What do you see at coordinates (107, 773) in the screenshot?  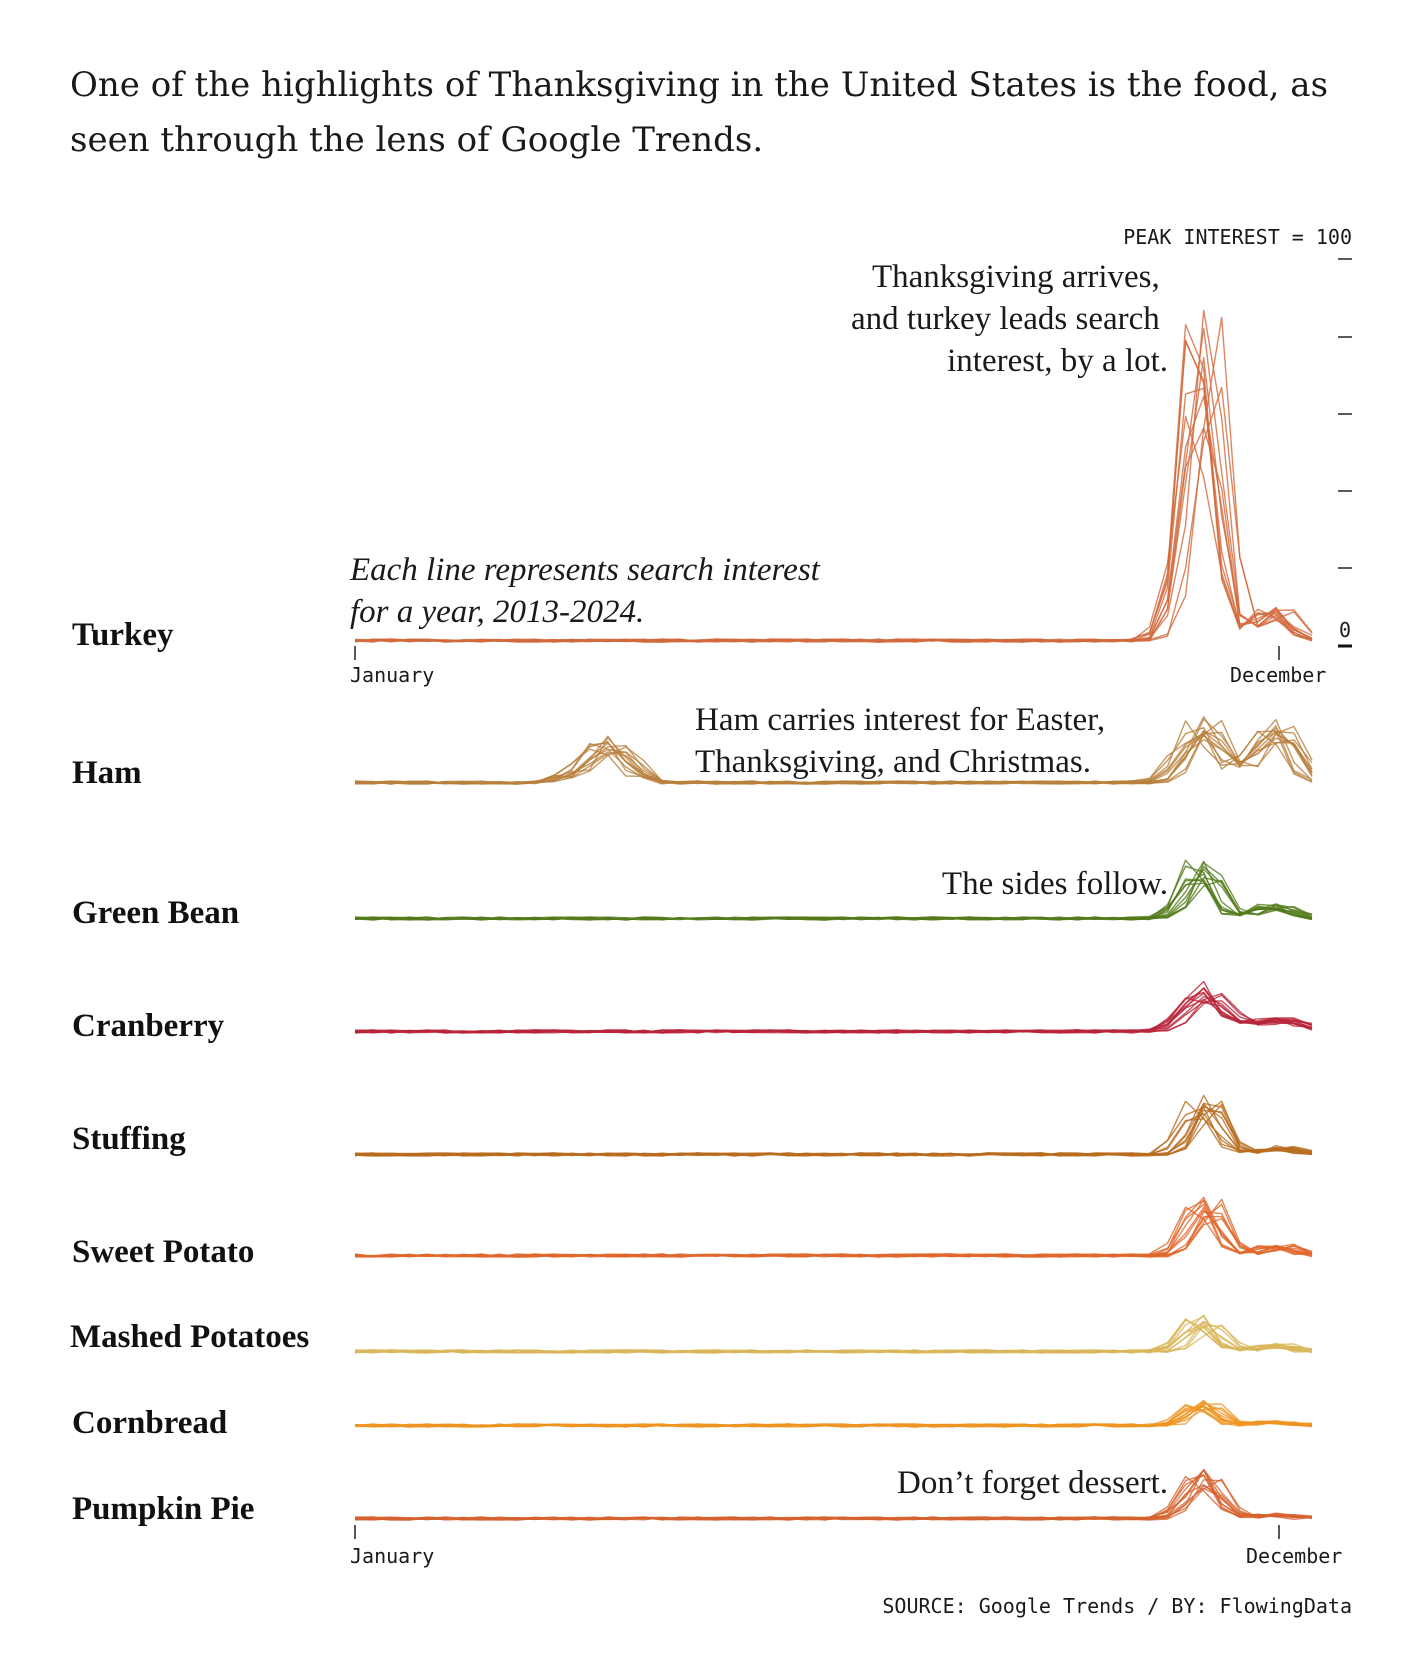 I see `series-label: Ham` at bounding box center [107, 773].